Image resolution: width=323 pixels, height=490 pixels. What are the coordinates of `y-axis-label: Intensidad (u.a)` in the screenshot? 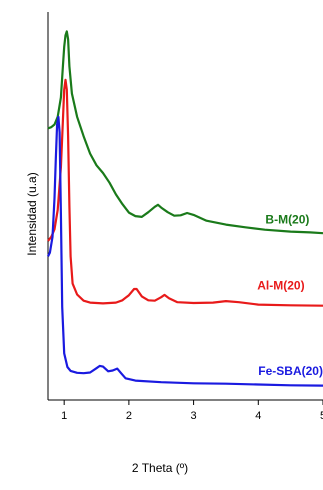 It's located at (32, 213).